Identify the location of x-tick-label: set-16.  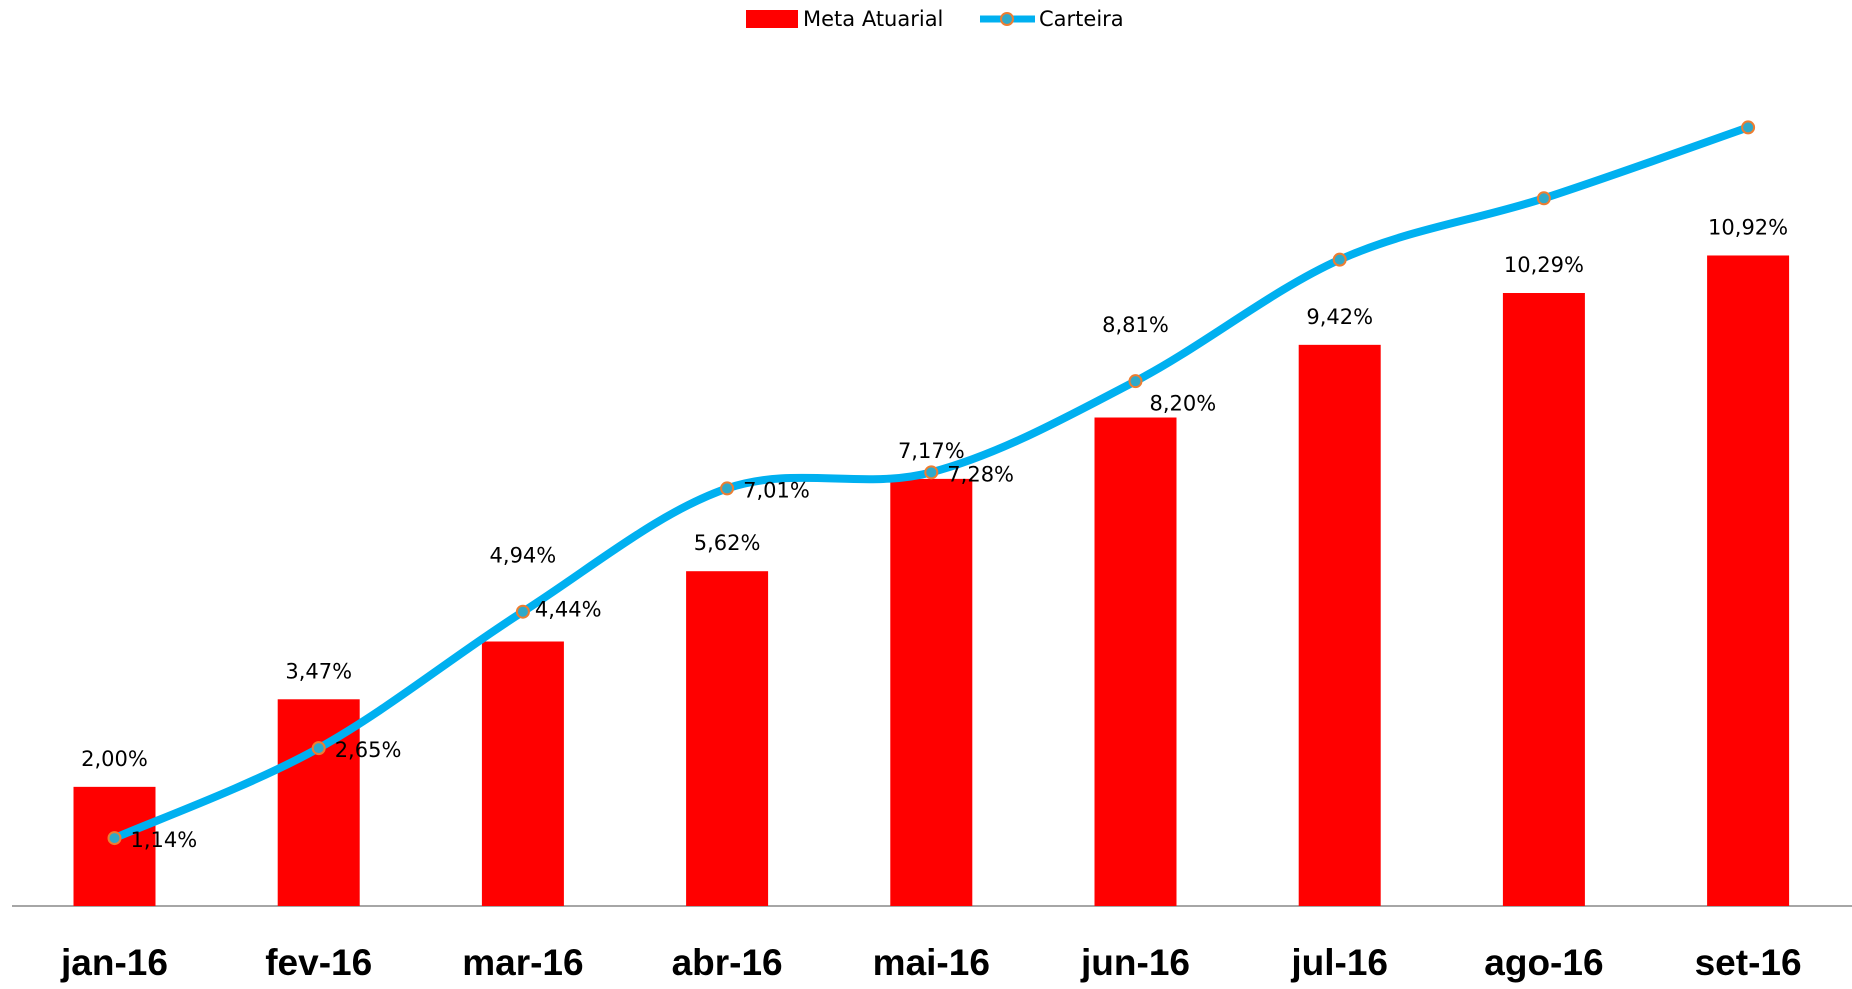
(1748, 962).